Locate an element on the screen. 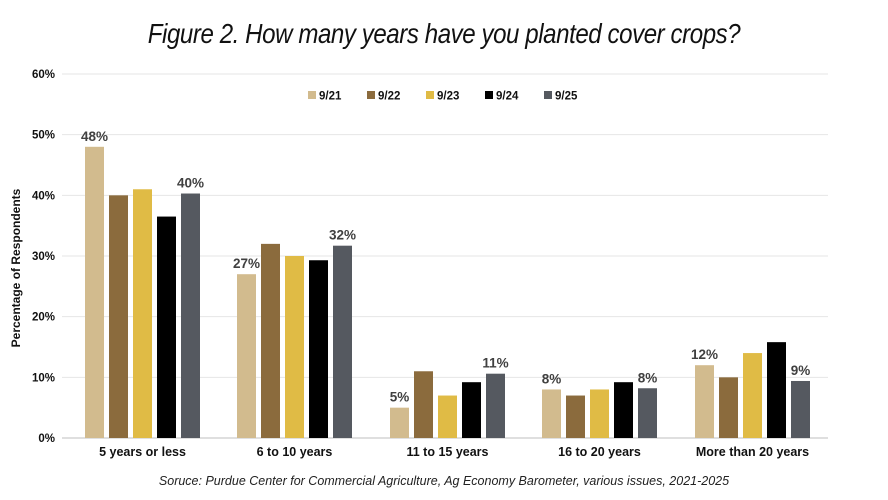  x-tick-label: 5 years or less is located at coordinates (142, 452).